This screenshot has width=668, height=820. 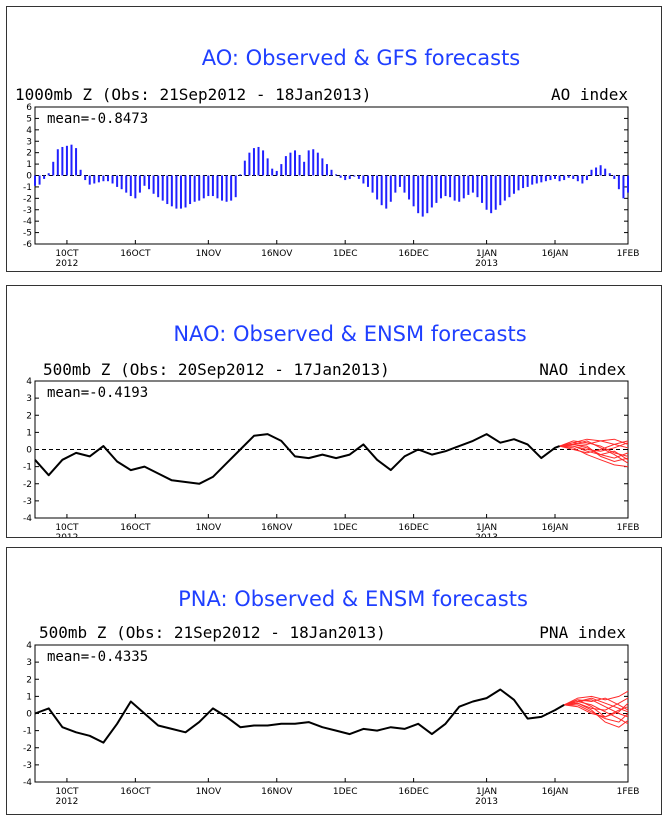 I want to click on y-tick-label: 4, so click(x=29, y=131).